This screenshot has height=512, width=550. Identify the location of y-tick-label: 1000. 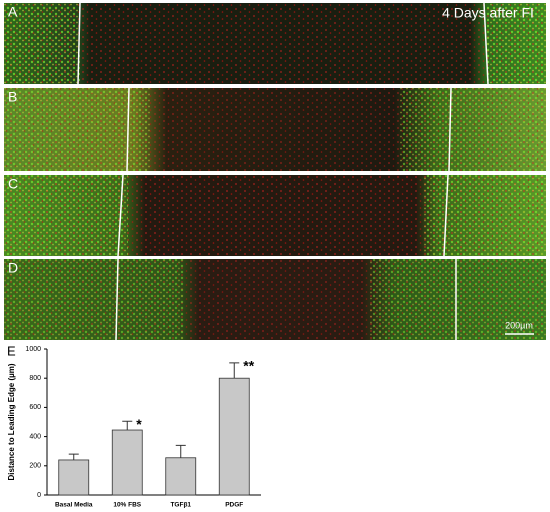
(33, 349).